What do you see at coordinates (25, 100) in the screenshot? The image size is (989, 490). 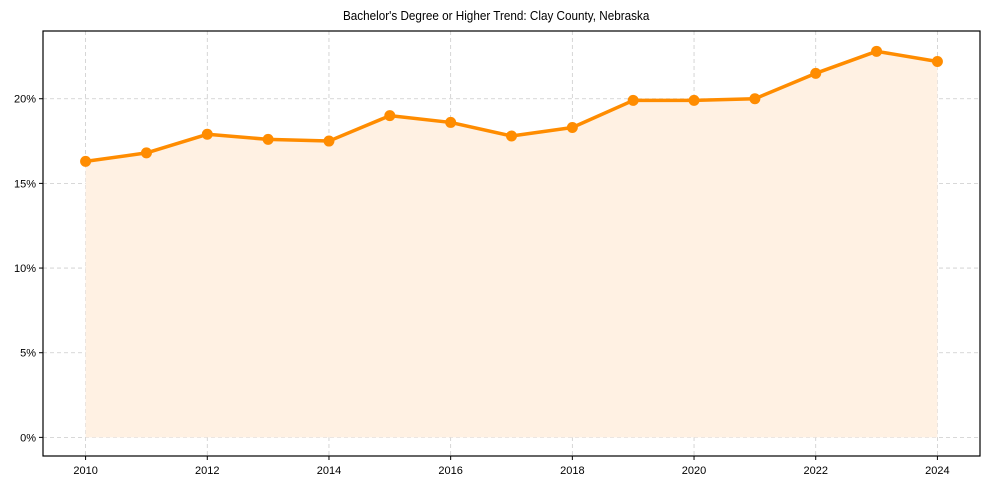 I see `y-tick-label: 20%` at bounding box center [25, 100].